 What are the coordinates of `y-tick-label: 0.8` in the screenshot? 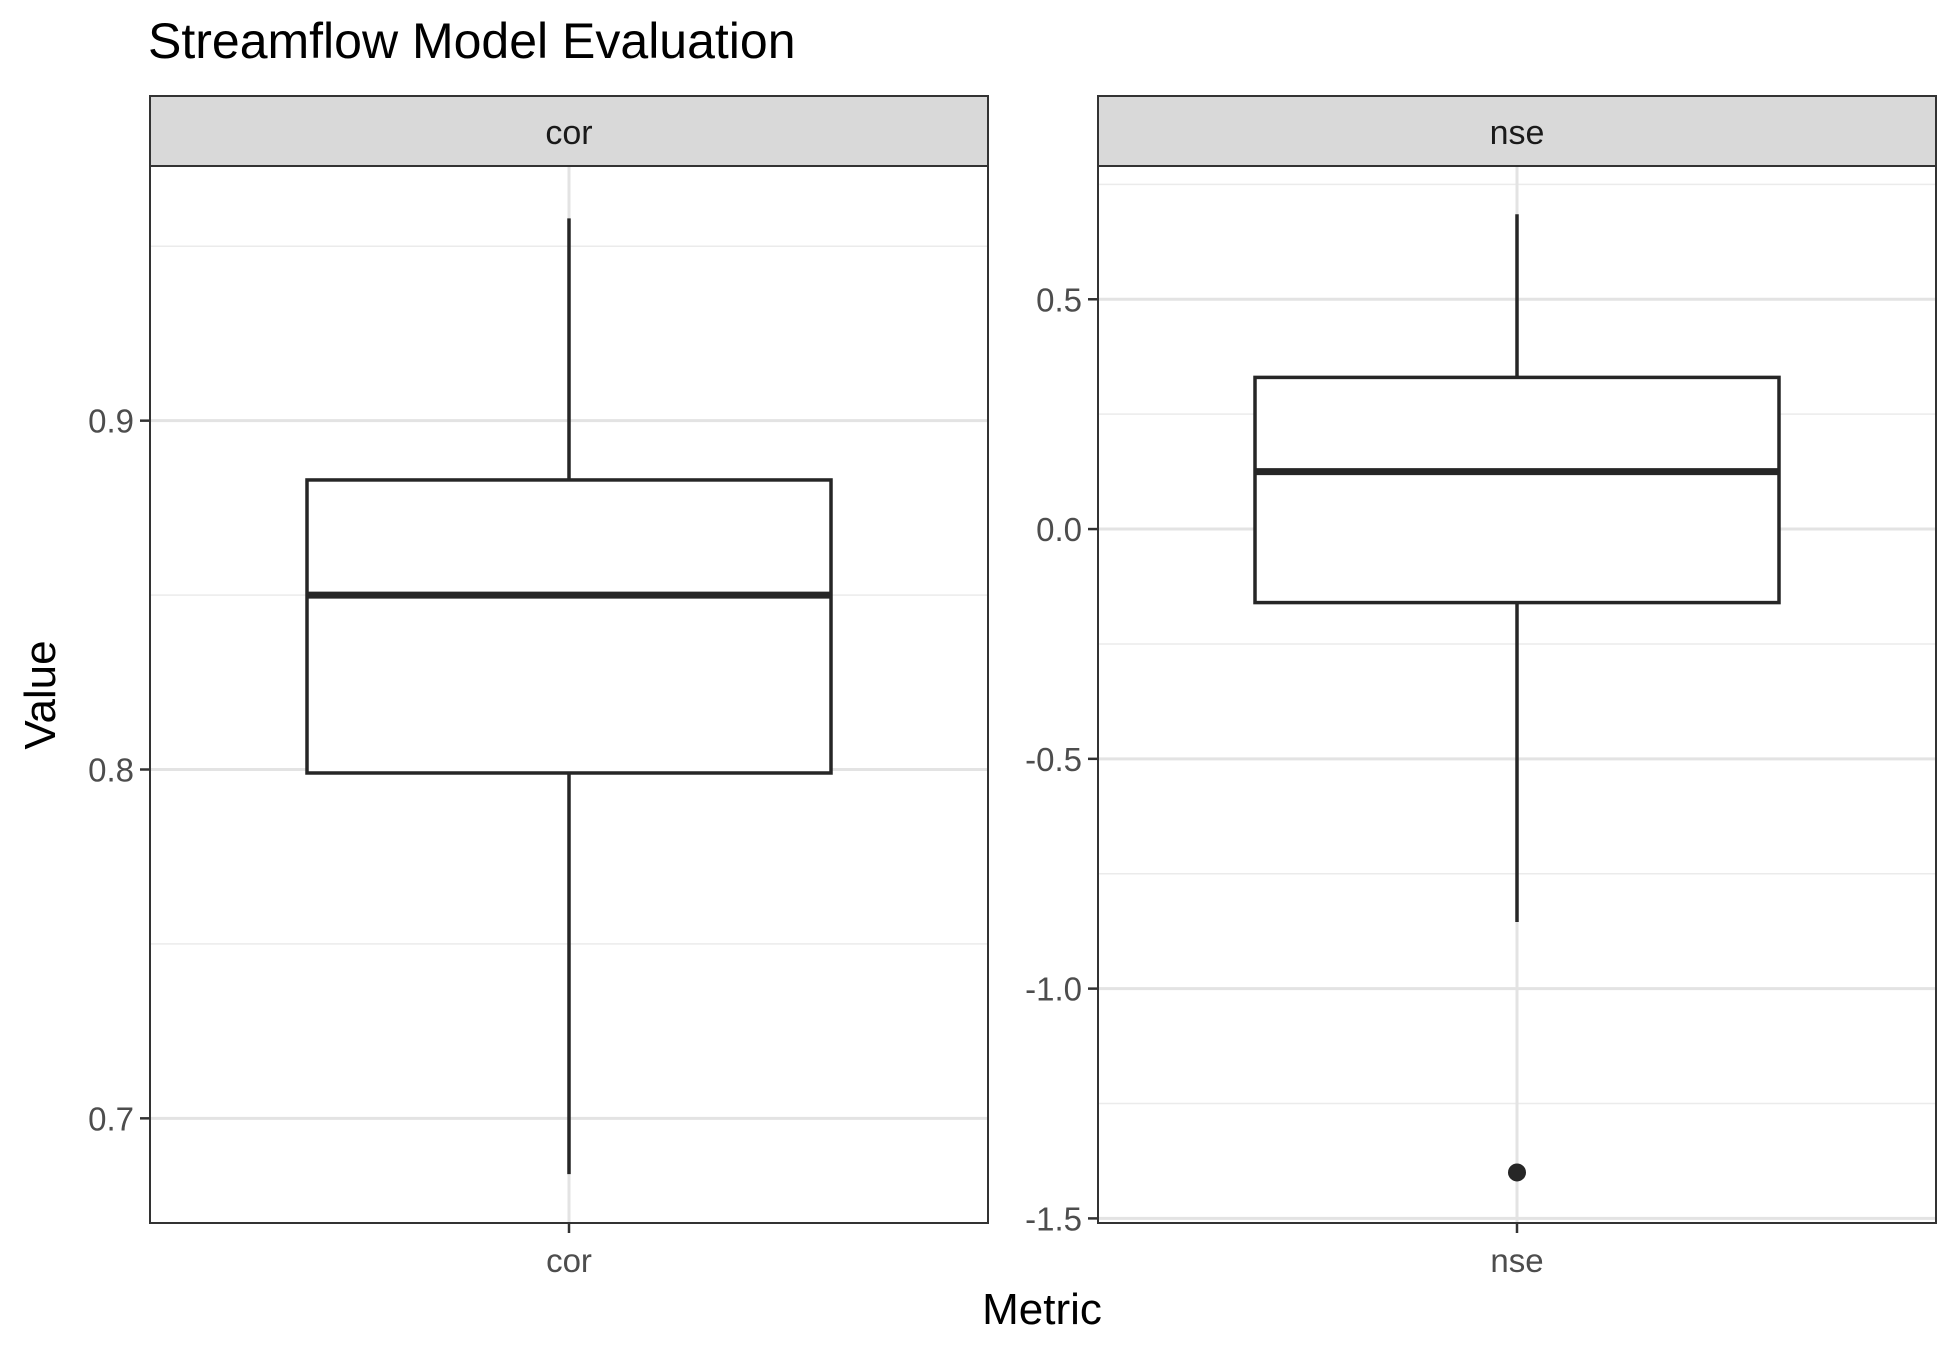 It's located at (111, 770).